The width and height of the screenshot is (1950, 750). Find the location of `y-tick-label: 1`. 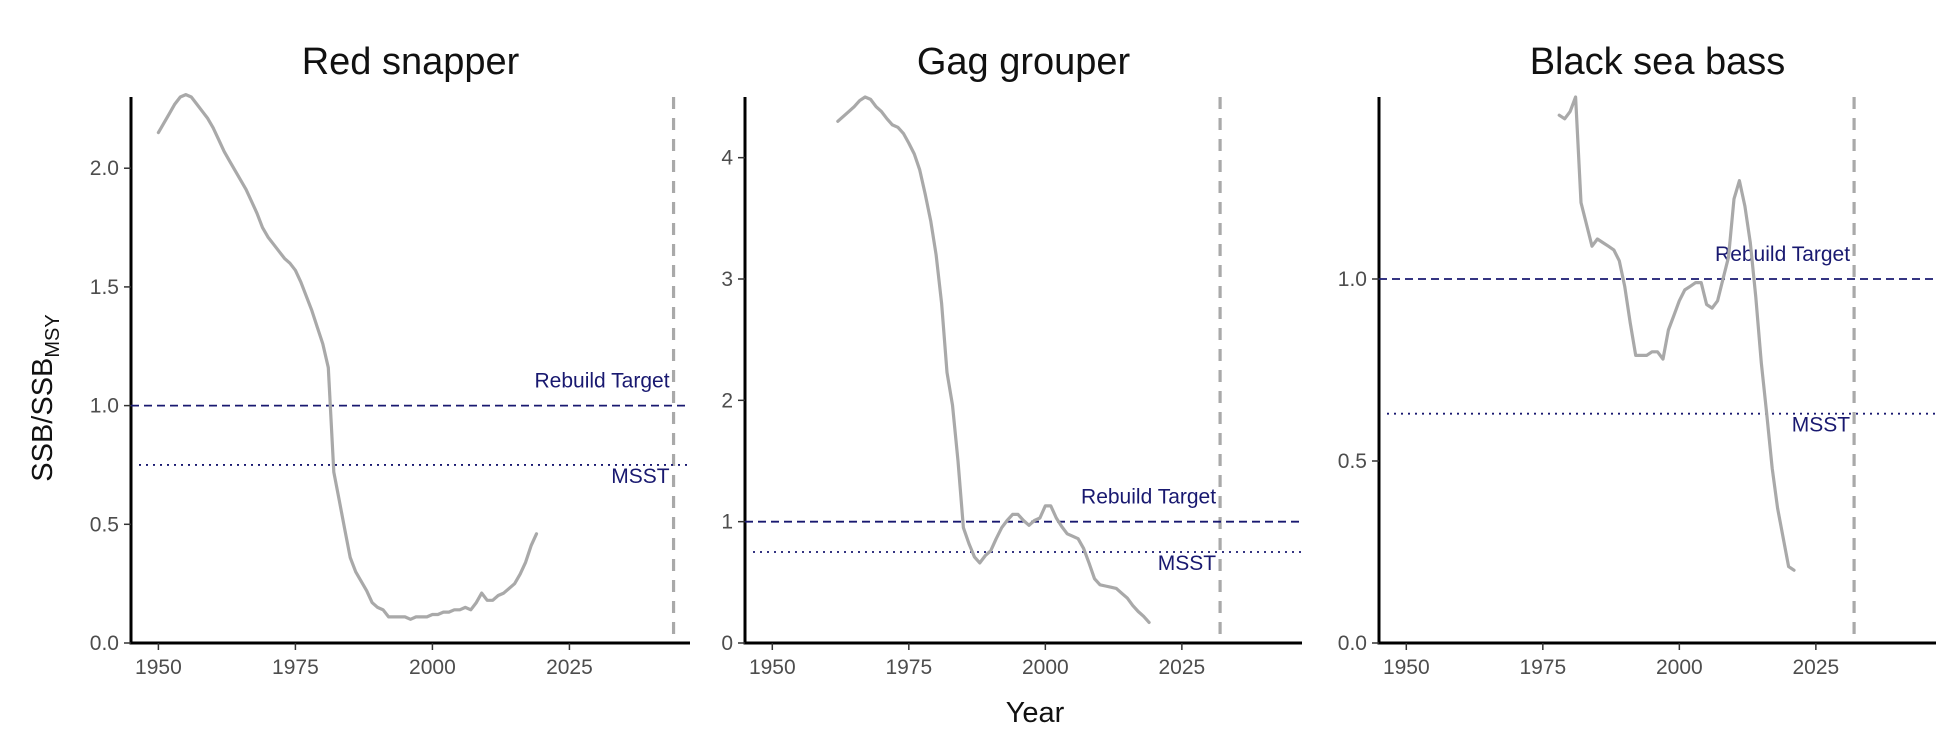

y-tick-label: 1 is located at coordinates (727, 522).